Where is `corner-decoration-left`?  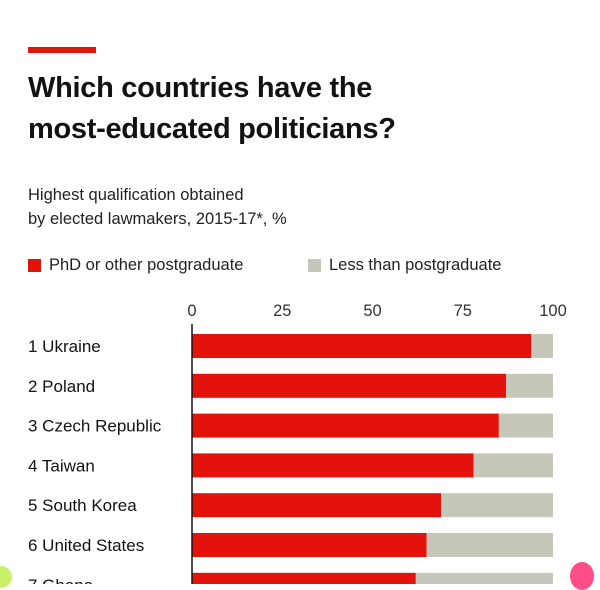
corner-decoration-left is located at coordinates (6, 577).